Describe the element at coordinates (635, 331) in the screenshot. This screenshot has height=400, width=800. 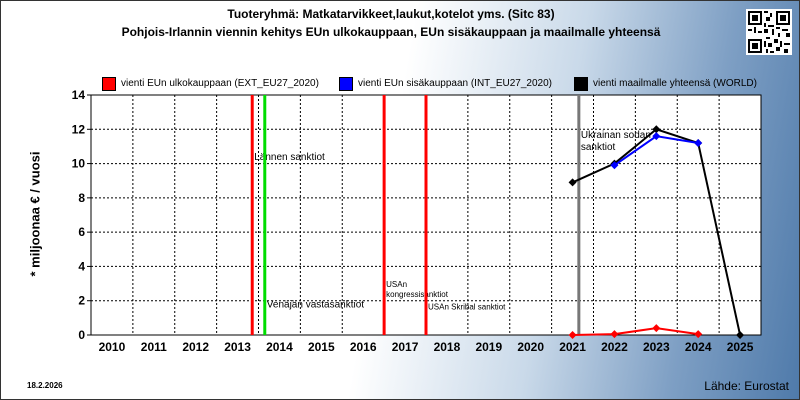
I see `series-line` at that location.